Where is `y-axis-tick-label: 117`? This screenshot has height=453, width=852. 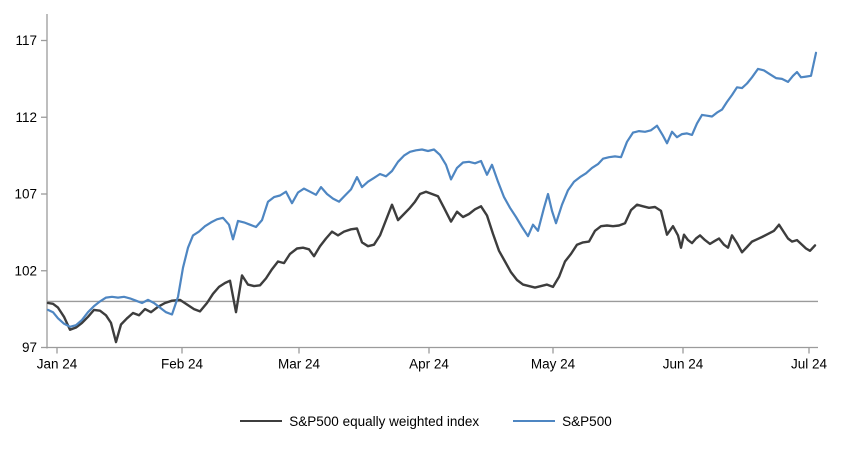
y-axis-tick-label: 117 is located at coordinates (26, 40).